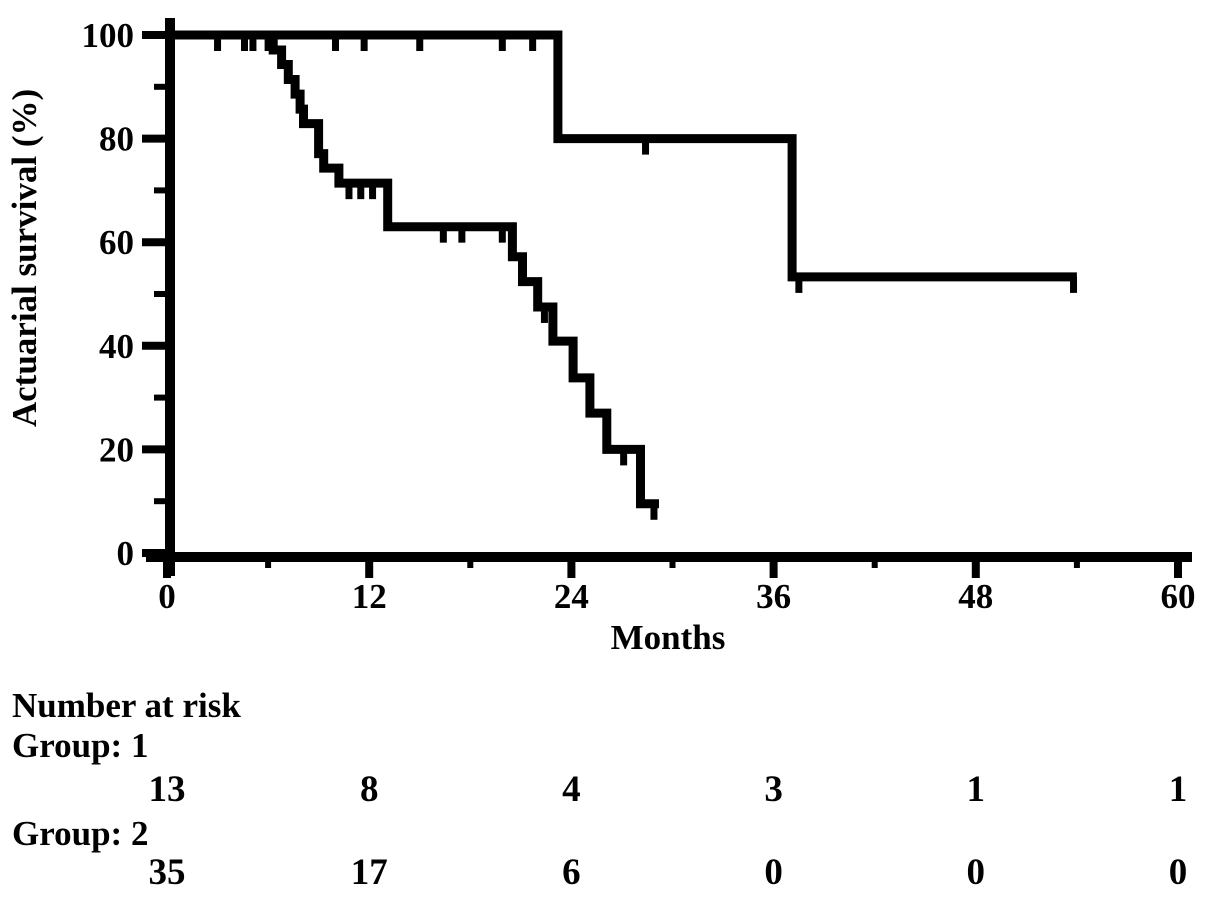 The width and height of the screenshot is (1205, 899). Describe the element at coordinates (116, 139) in the screenshot. I see `y-tick-label: 80` at that location.